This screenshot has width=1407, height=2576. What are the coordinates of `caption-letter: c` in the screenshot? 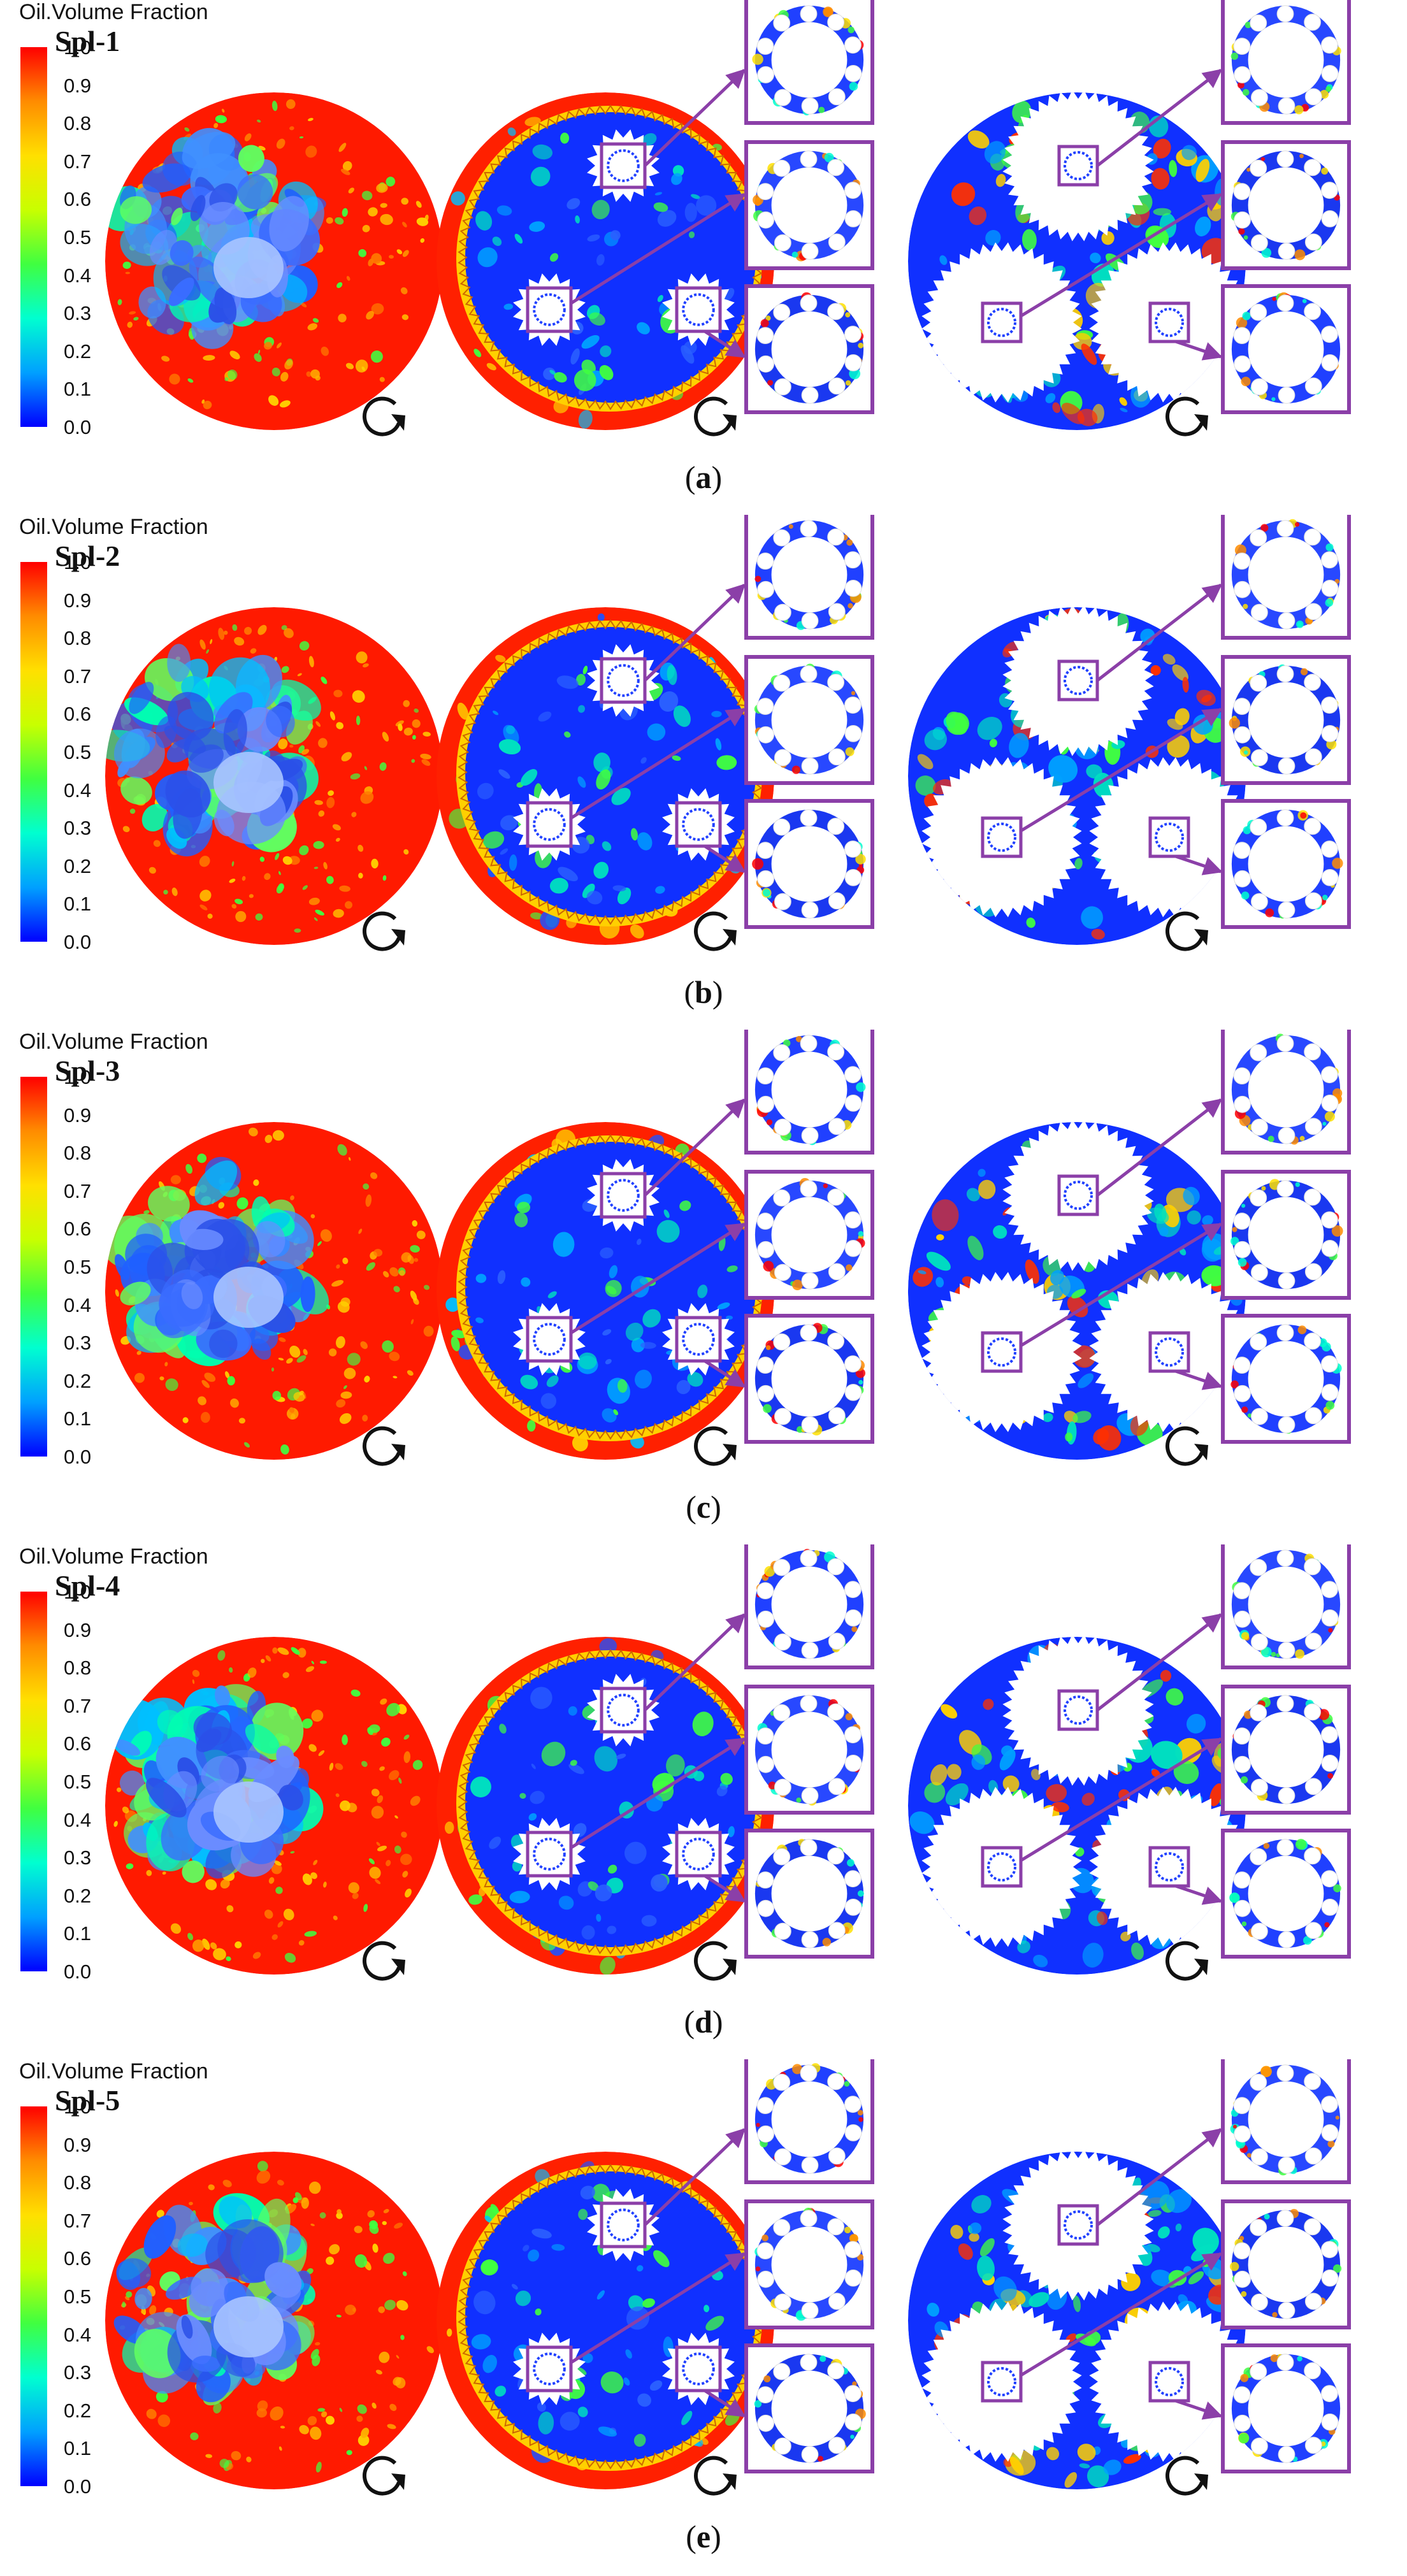 It's located at (703, 1507).